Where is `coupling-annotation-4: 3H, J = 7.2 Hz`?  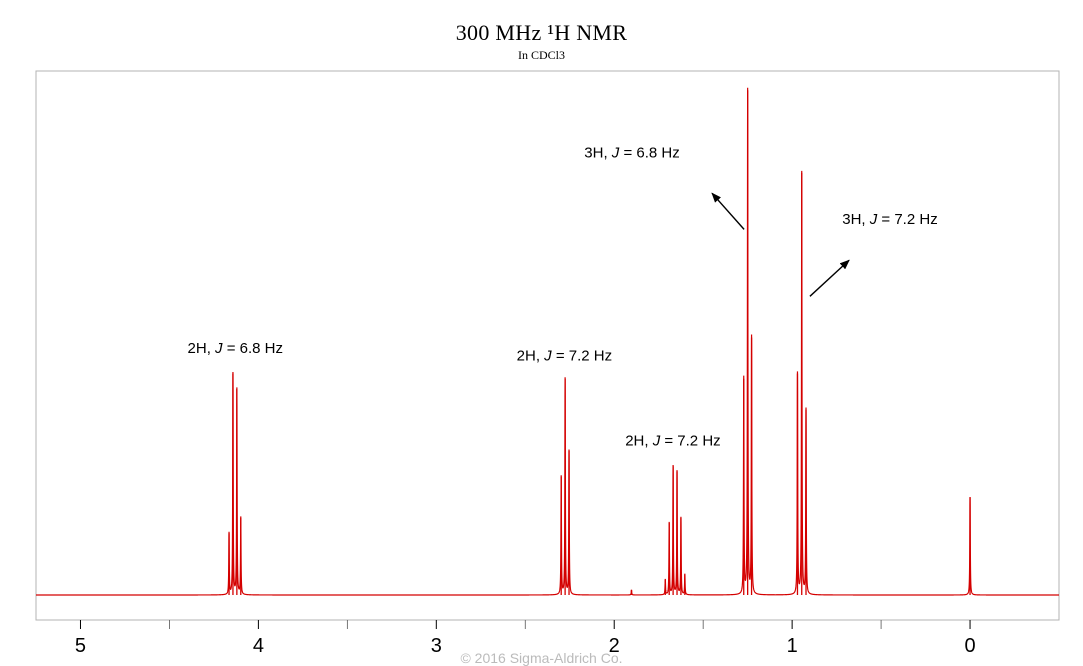
coupling-annotation-4: 3H, J = 7.2 Hz is located at coordinates (889, 219).